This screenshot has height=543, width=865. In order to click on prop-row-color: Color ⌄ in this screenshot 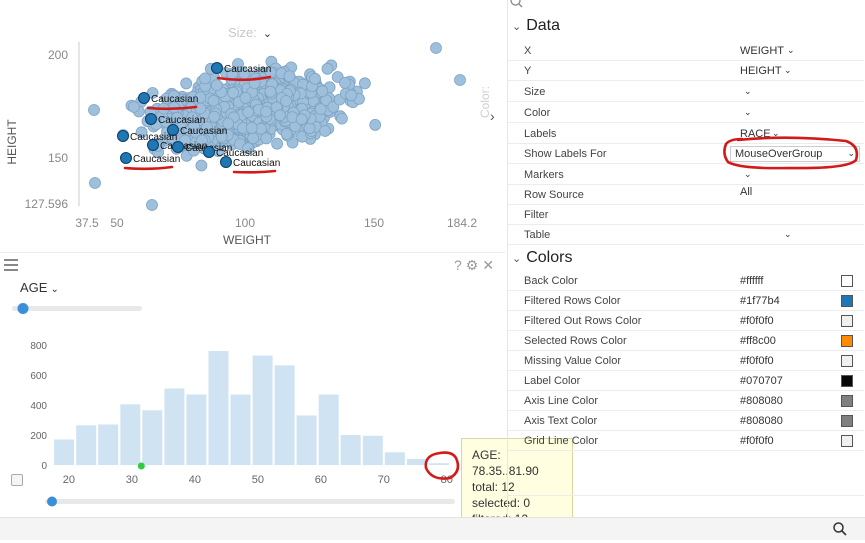, I will do `click(686, 113)`.